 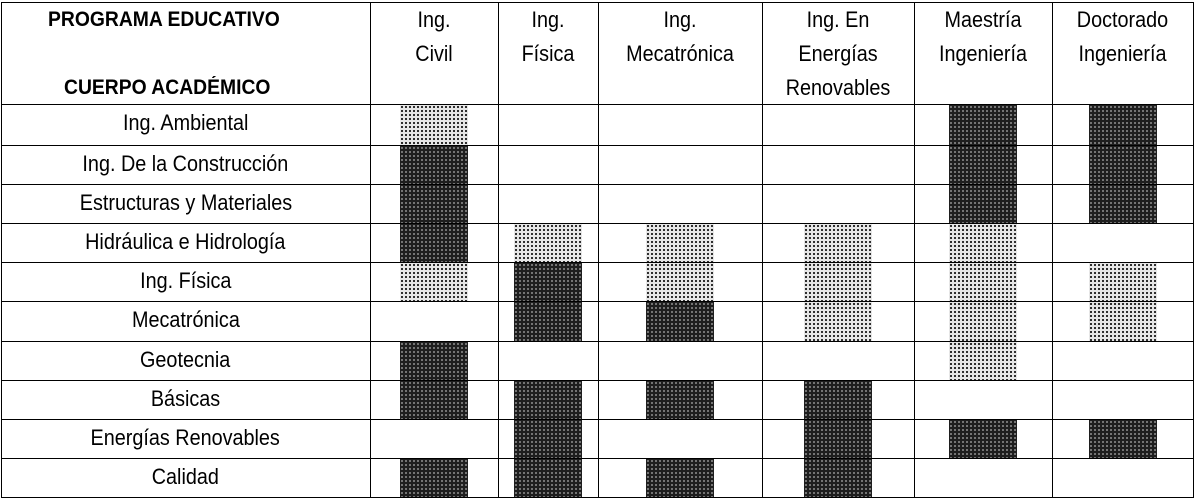 I want to click on row-label: Hidráulica e Hidrología, so click(x=185, y=242).